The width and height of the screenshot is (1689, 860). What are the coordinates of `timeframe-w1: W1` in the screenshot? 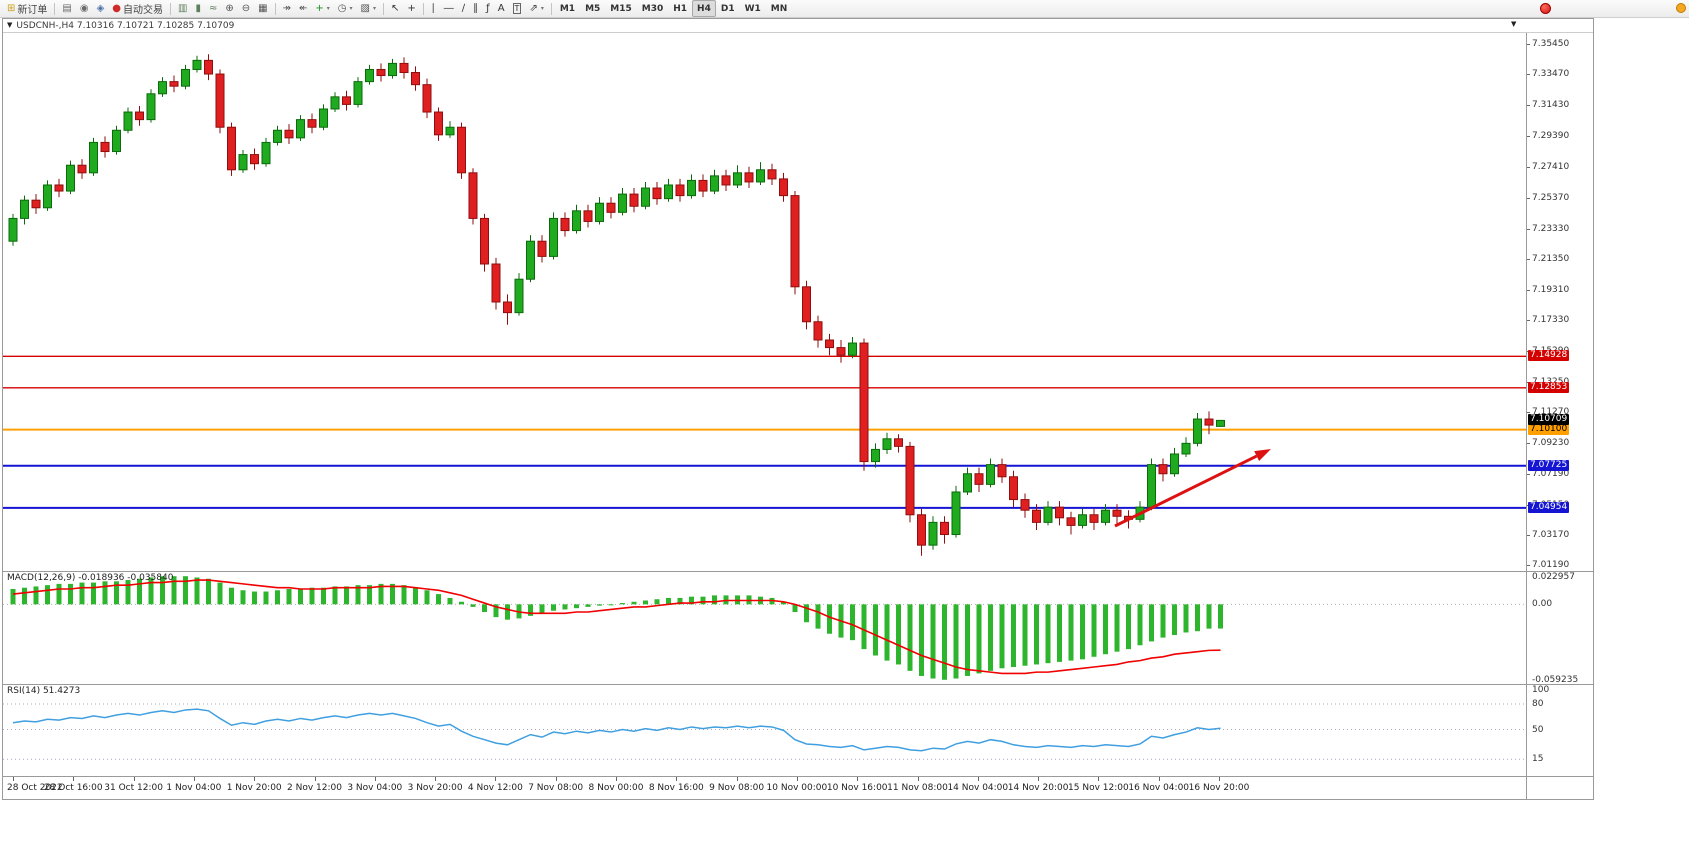 It's located at (753, 8).